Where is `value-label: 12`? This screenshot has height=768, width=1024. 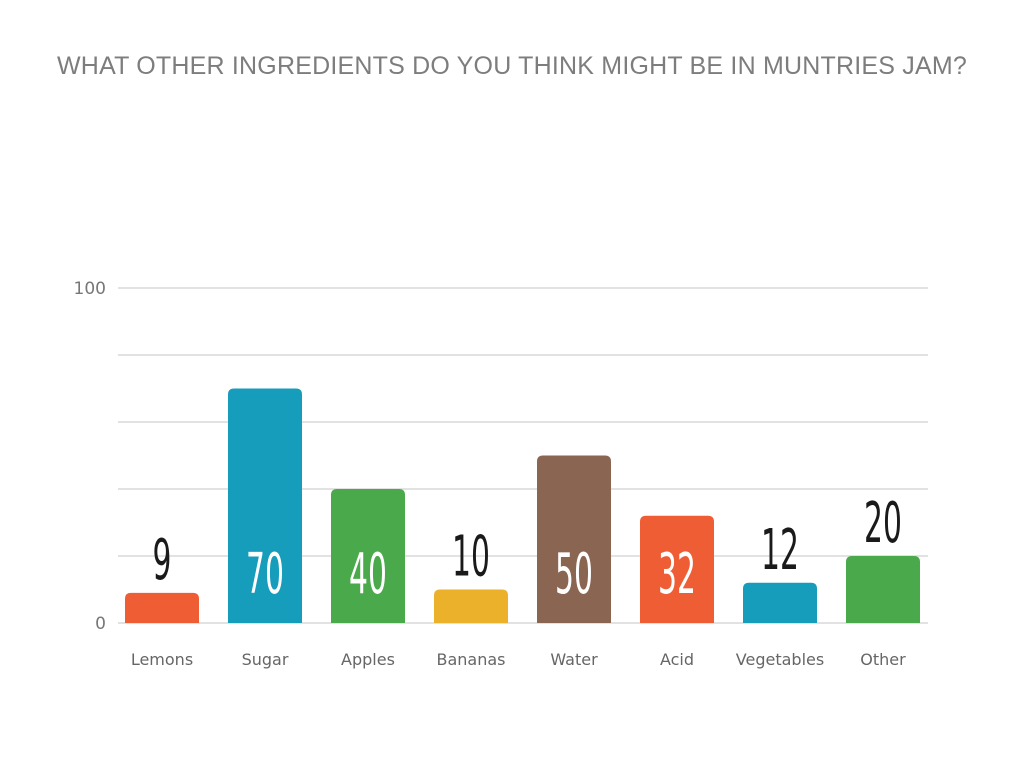 value-label: 12 is located at coordinates (780, 549).